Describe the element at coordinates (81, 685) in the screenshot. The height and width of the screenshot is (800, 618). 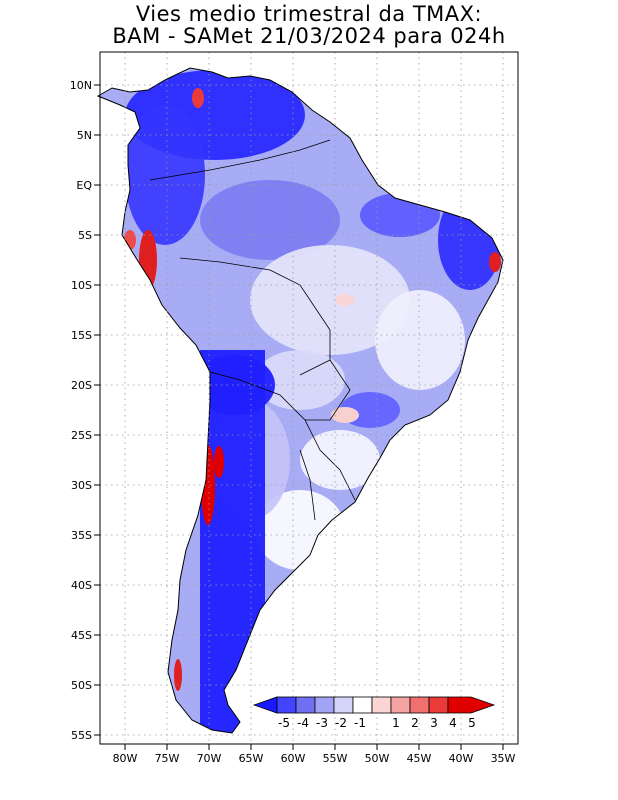
I see `y-tick-label: 50S` at that location.